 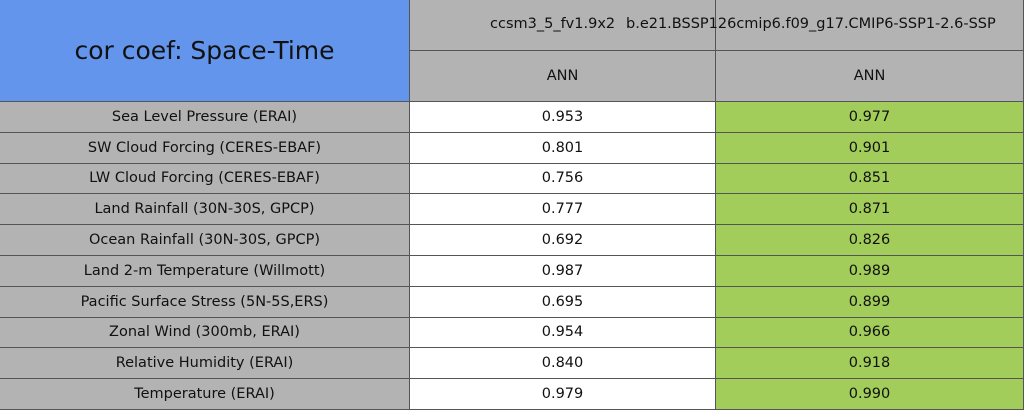 What do you see at coordinates (563, 394) in the screenshot?
I see `value-cell: 0.979` at bounding box center [563, 394].